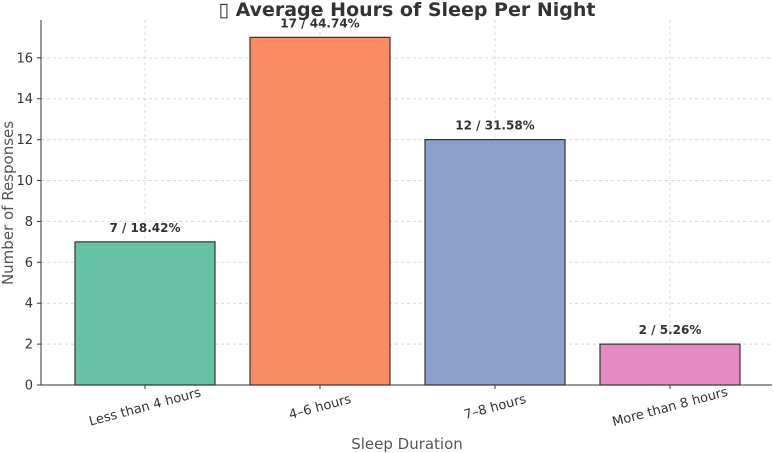  I want to click on y-axis-title: Number of Responses, so click(8, 203).